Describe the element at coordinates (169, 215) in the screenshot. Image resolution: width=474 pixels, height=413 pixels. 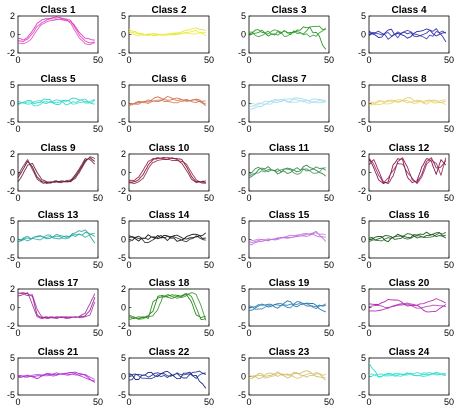
I see `subplot-title: Class 14` at that location.